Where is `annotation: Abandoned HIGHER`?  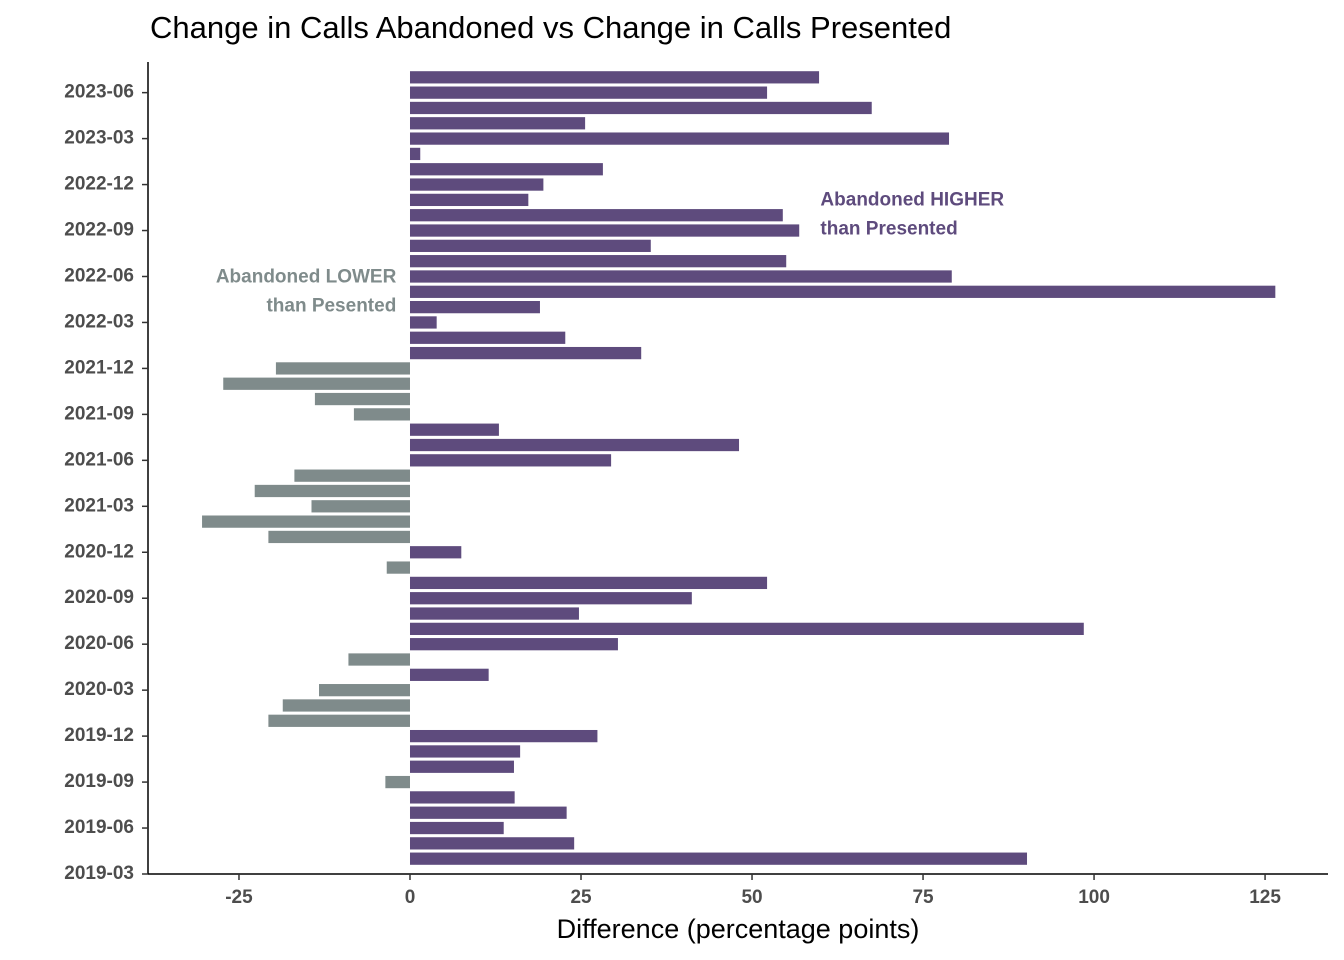
annotation: Abandoned HIGHER is located at coordinates (912, 200).